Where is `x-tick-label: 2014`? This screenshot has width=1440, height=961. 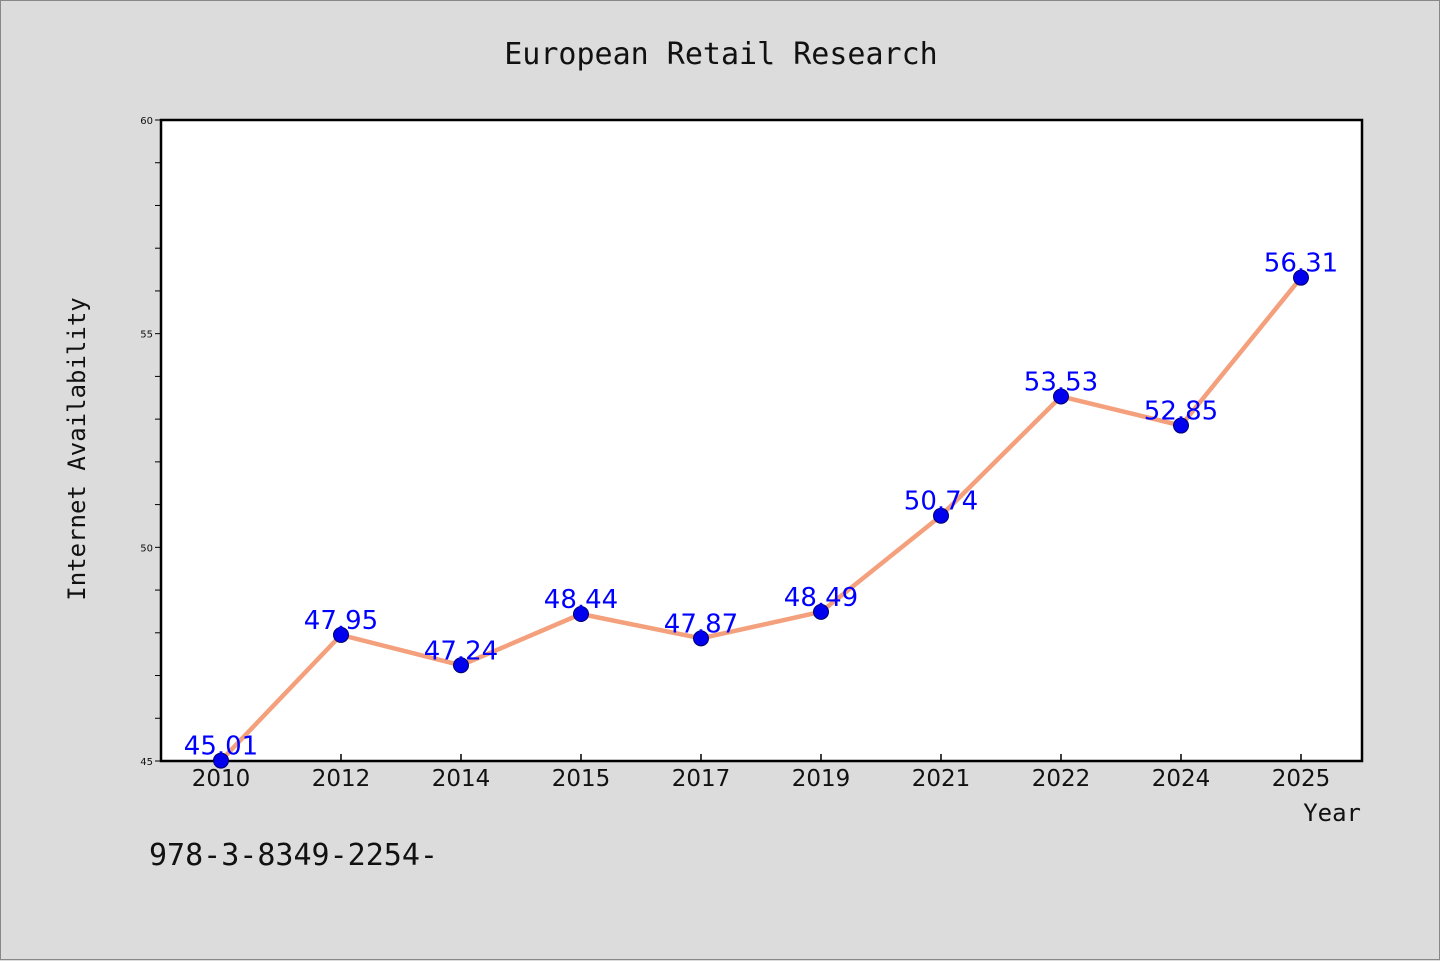
x-tick-label: 2014 is located at coordinates (461, 779).